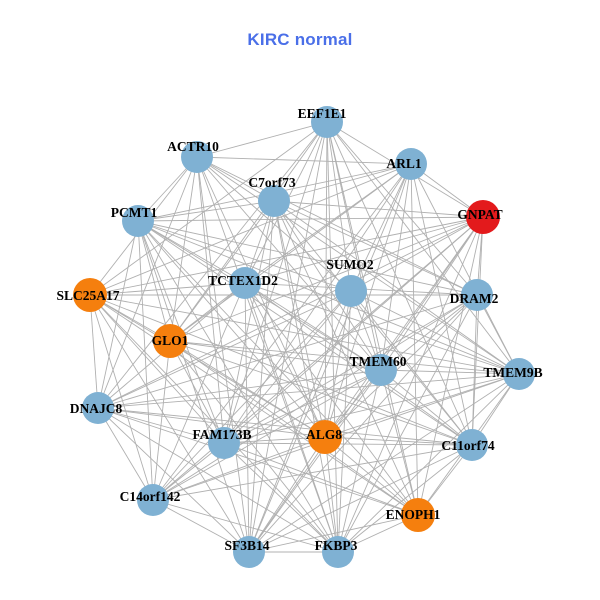  What do you see at coordinates (381, 370) in the screenshot?
I see `network-node-tmem60` at bounding box center [381, 370].